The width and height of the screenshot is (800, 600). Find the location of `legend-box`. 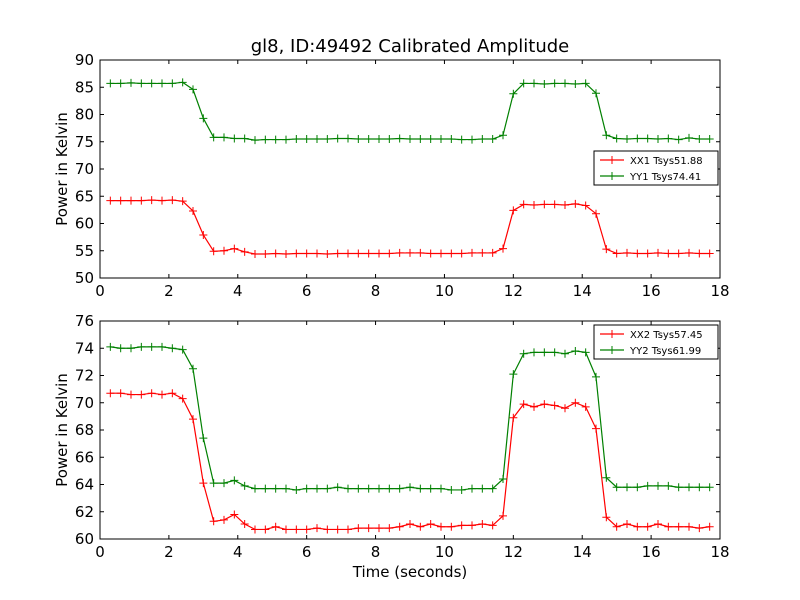

legend-box is located at coordinates (656, 168).